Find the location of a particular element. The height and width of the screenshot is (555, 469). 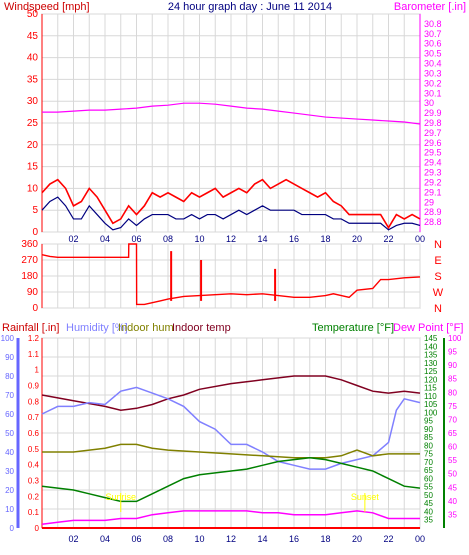

dewpoint-tick-label: 45 is located at coordinates (452, 487).